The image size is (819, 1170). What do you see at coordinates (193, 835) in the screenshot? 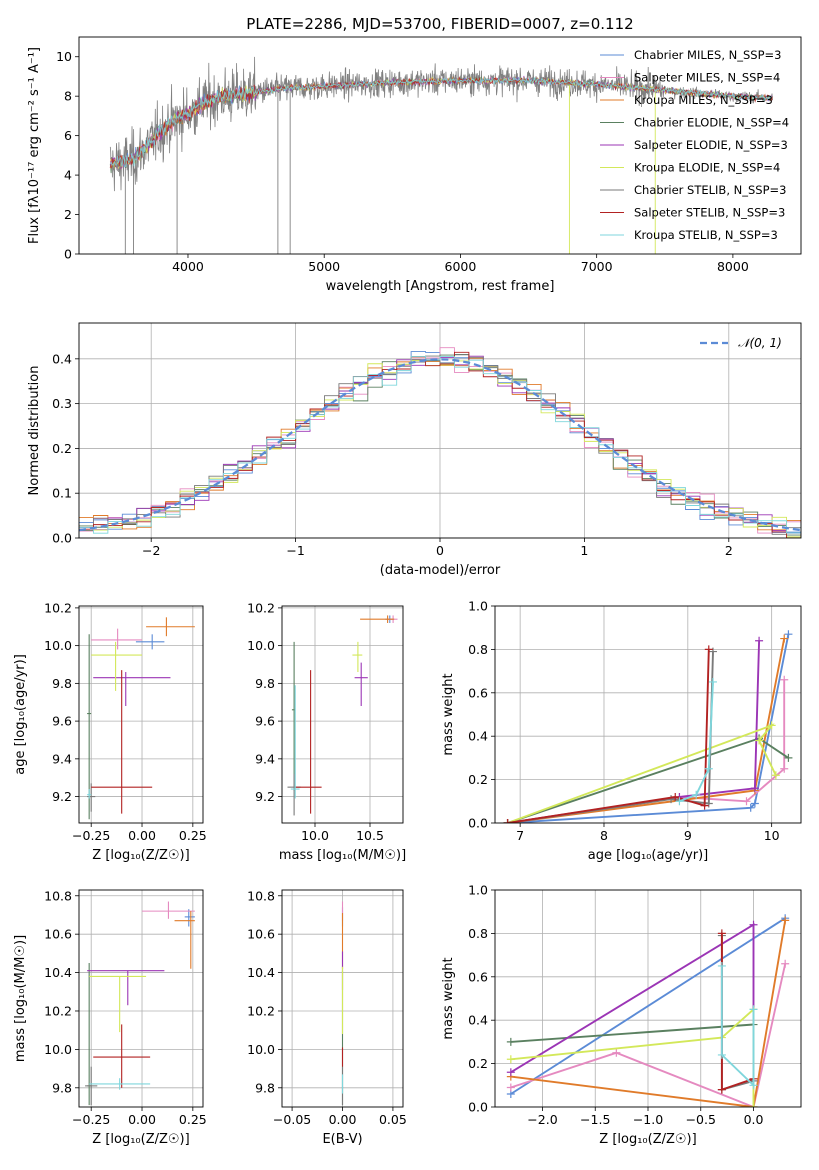
I see `x-tick-label: 0.25` at bounding box center [193, 835].